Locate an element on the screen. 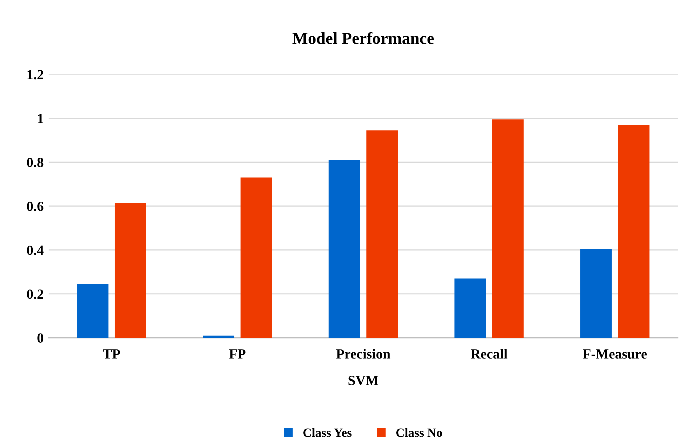 The width and height of the screenshot is (699, 439). x-tick-label: FP is located at coordinates (237, 354).